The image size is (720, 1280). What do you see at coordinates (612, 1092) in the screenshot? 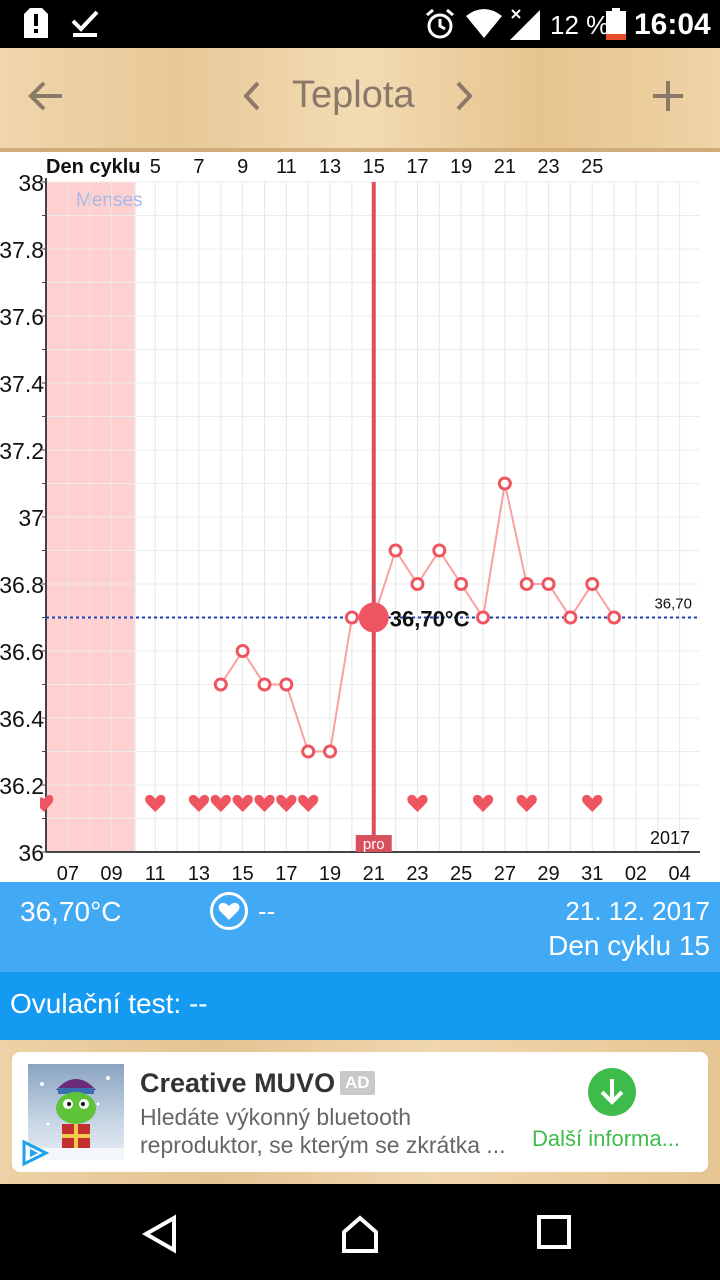
I see `download-icon` at bounding box center [612, 1092].